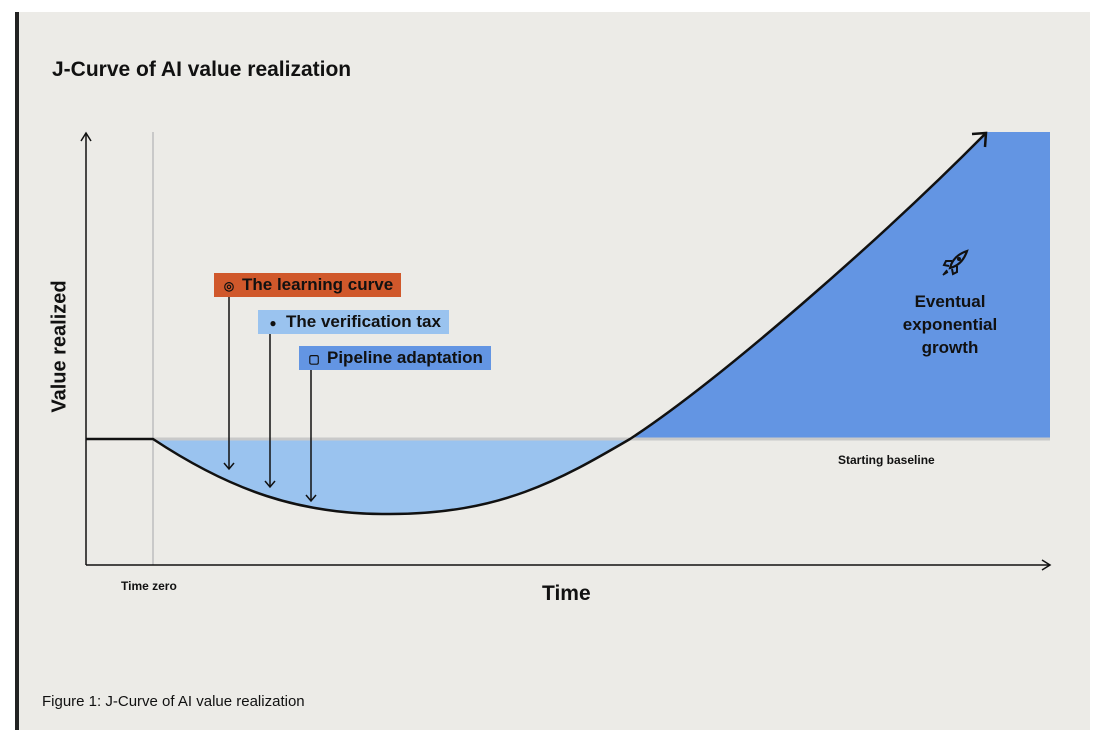  I want to click on verification-tax-label: ● The verification tax, so click(353, 322).